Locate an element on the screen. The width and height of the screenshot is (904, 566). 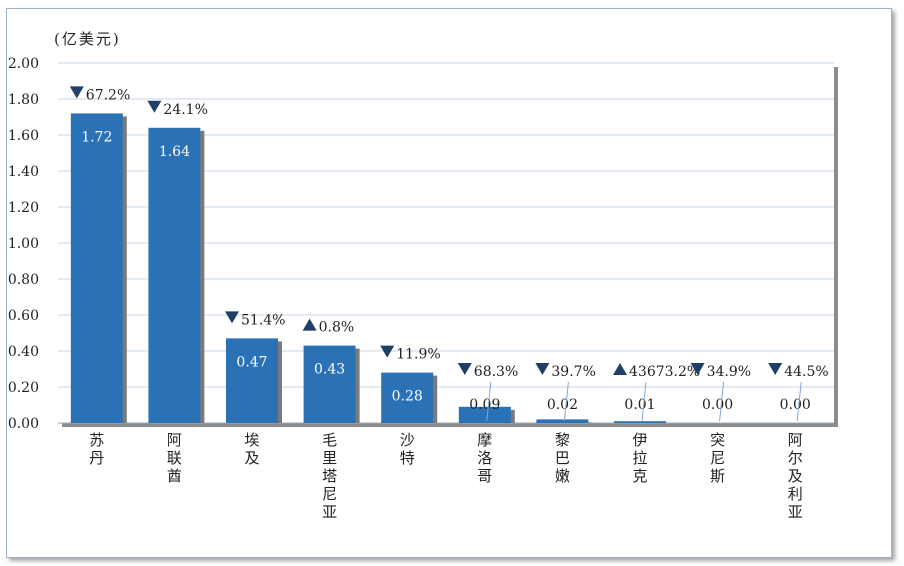
category-label: 黎巴嫩 is located at coordinates (562, 458).